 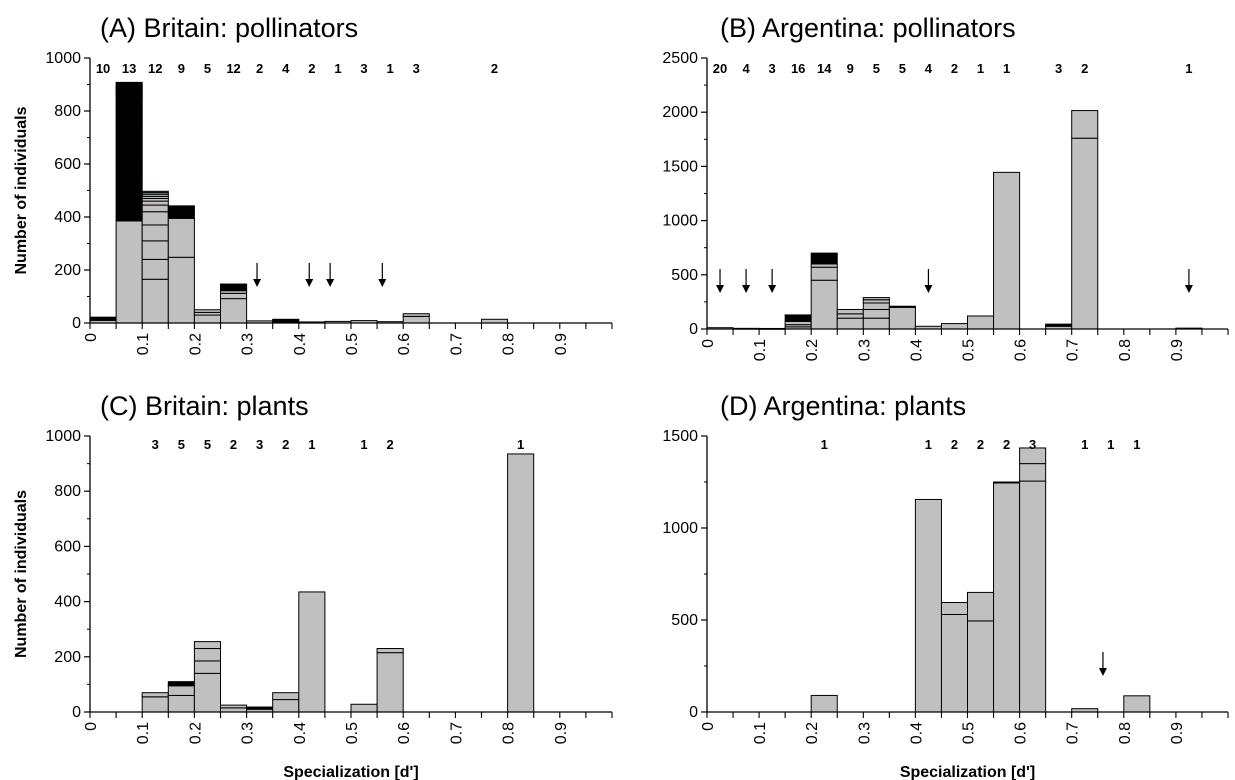 What do you see at coordinates (67, 217) in the screenshot?
I see `y-tick-label: 400` at bounding box center [67, 217].